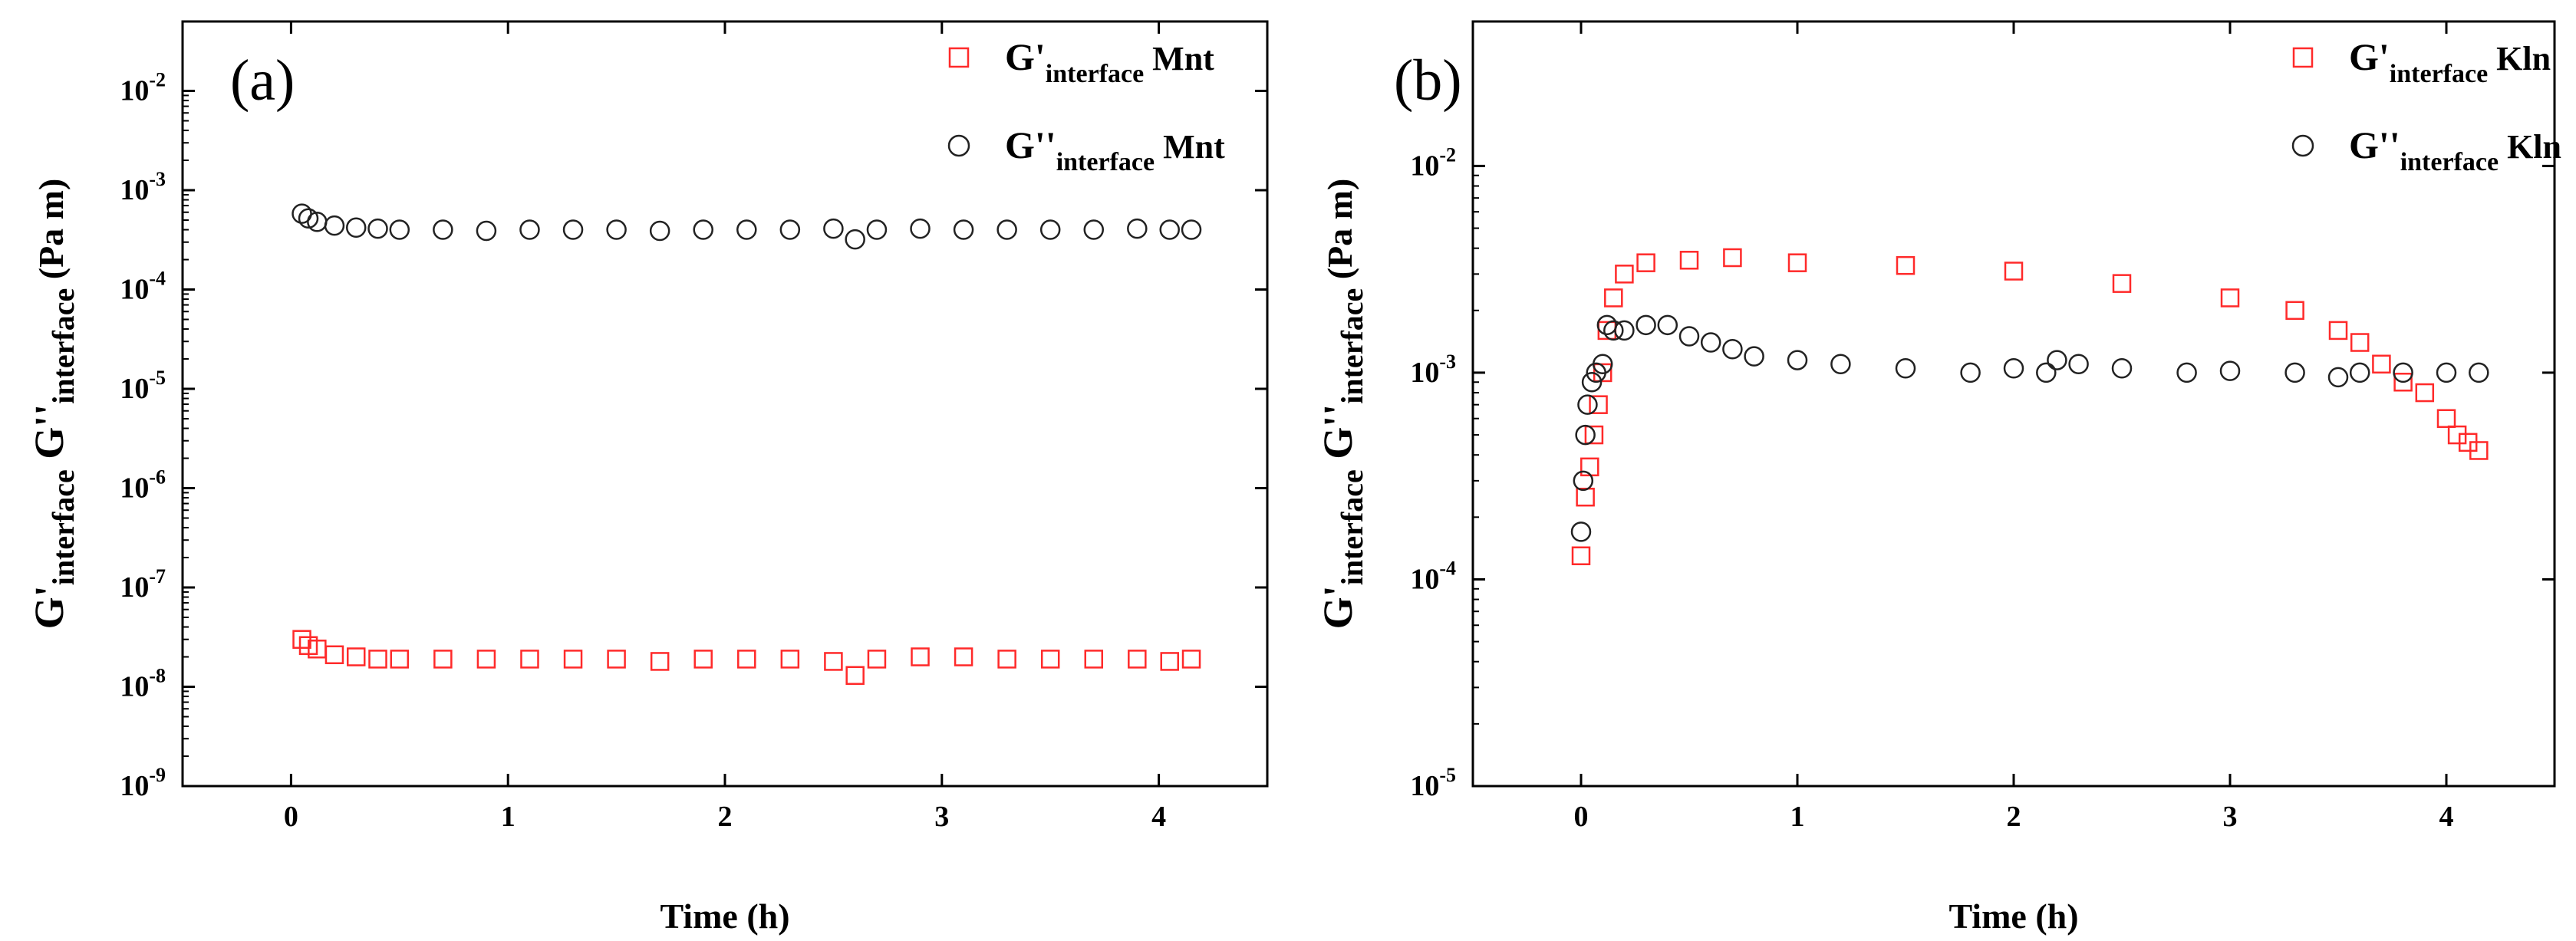 This screenshot has width=2576, height=941. Describe the element at coordinates (1109, 62) in the screenshot. I see `legend-label: G'interface Mnt` at that location.